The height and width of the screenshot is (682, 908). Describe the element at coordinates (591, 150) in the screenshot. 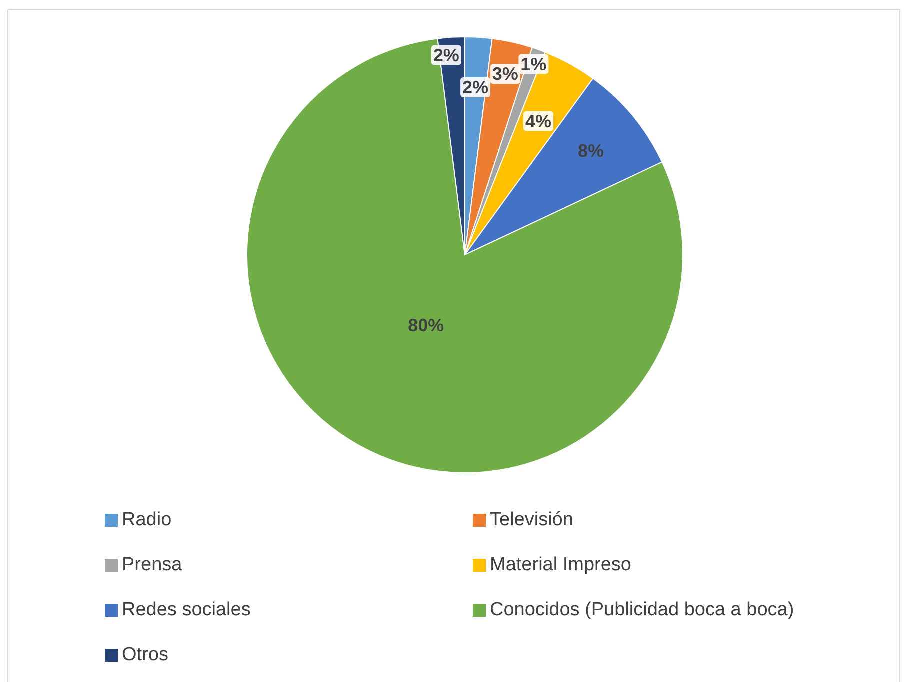

I see `data-label: 8%` at that location.